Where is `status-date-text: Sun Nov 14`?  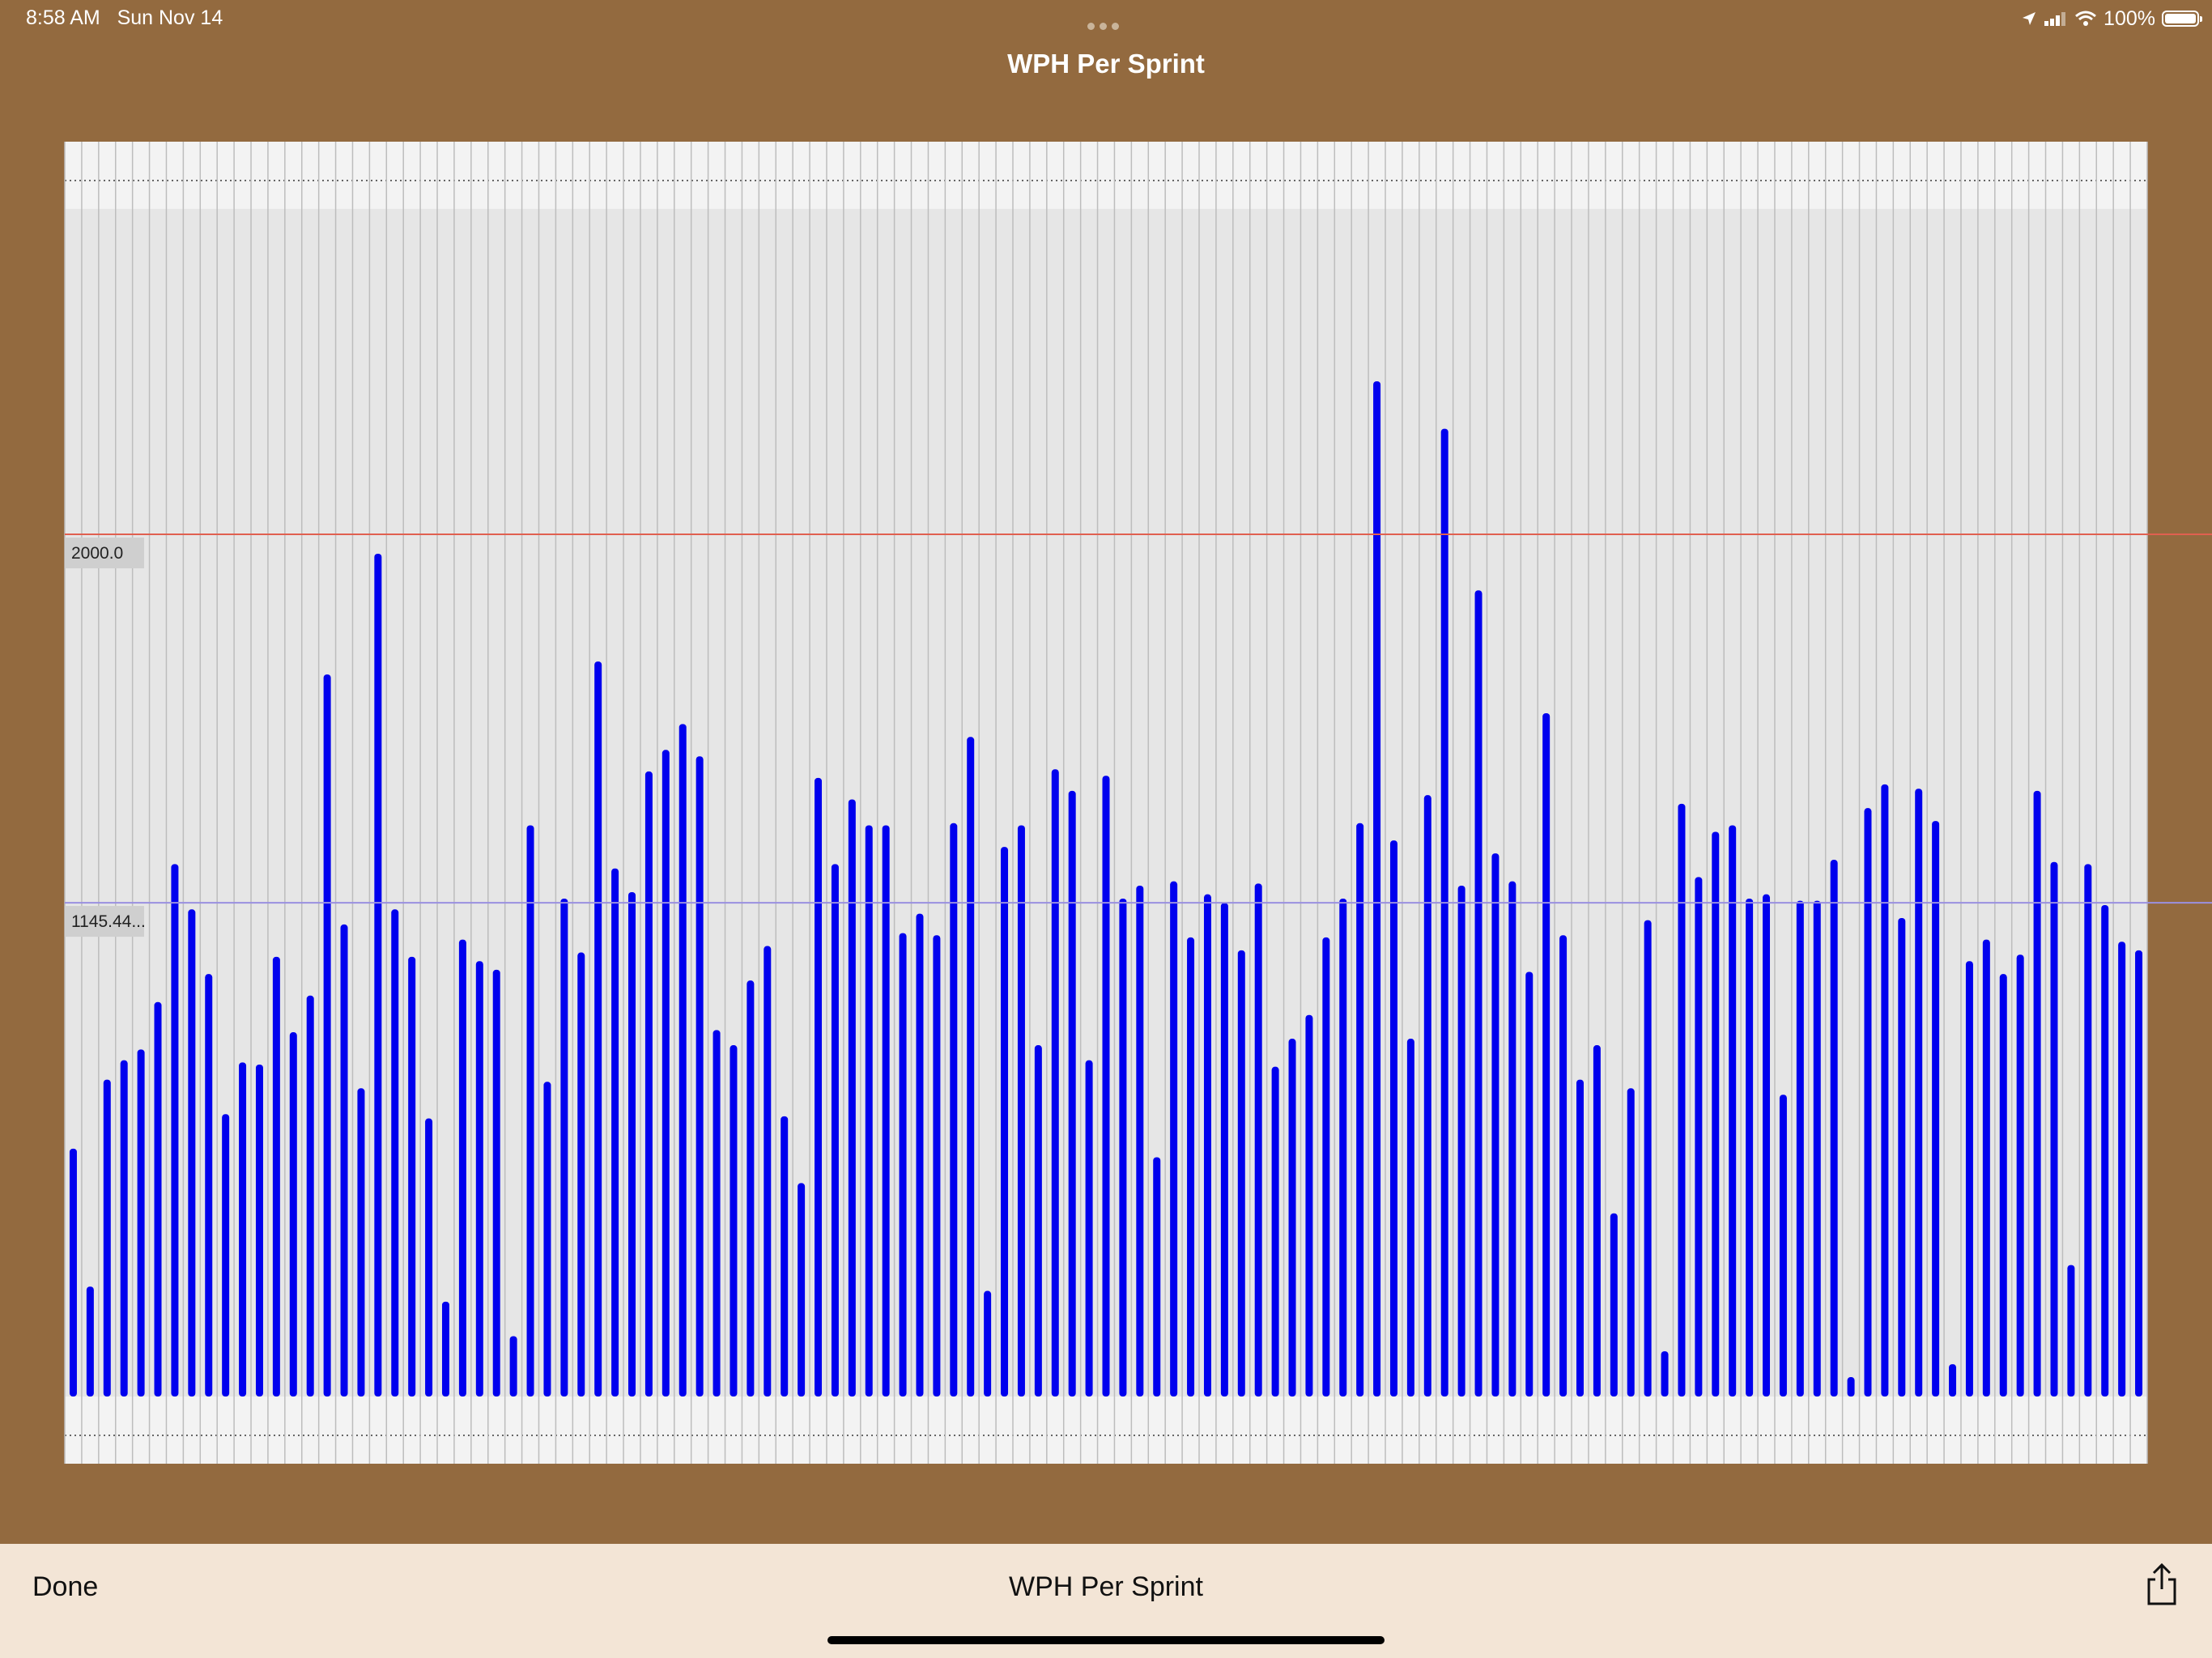
status-date-text: Sun Nov 14 is located at coordinates (170, 17).